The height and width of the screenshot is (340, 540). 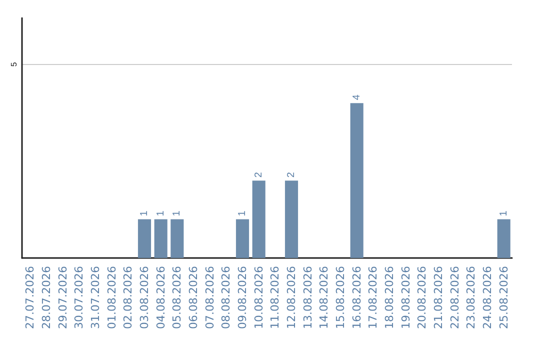 I want to click on x-tick-label: 30.07.2026, so click(x=79, y=298).